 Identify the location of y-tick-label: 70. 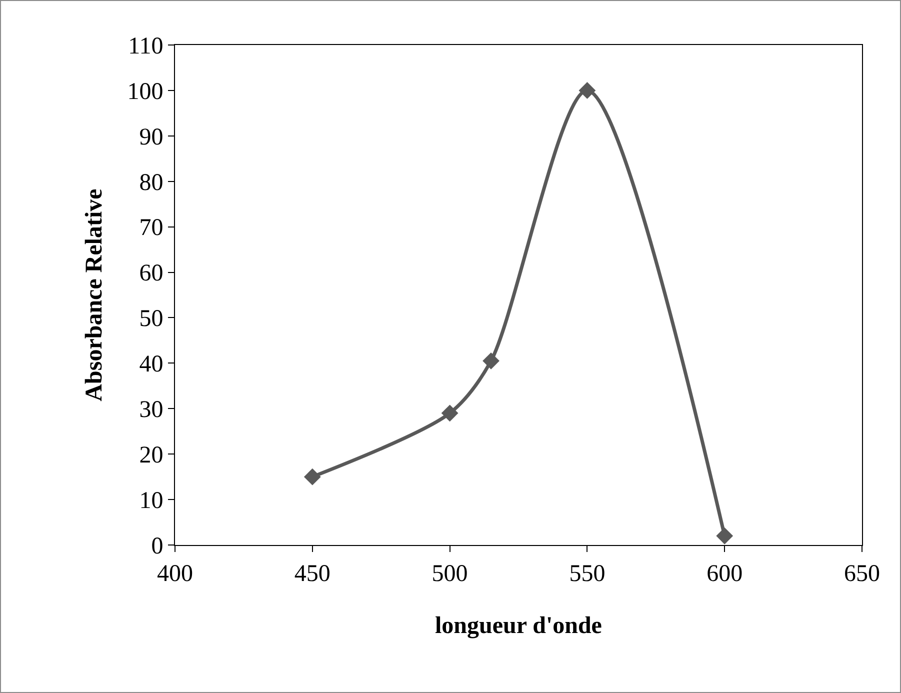
(151, 228).